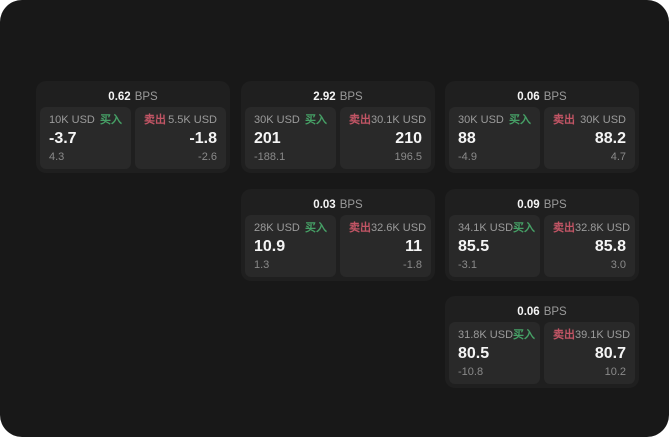 This screenshot has width=669, height=437. I want to click on buy-amount: 31.8K USD, so click(486, 335).